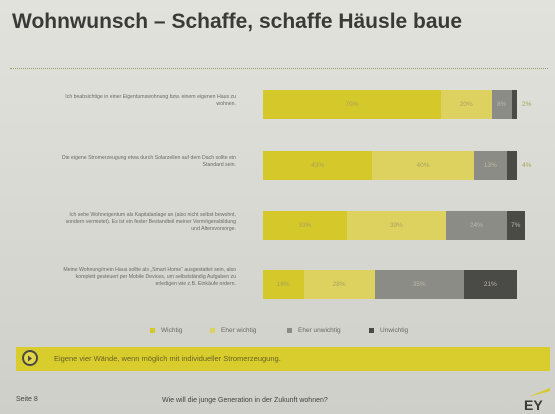 The image size is (555, 414). I want to click on ey-logo: EY, so click(537, 399).